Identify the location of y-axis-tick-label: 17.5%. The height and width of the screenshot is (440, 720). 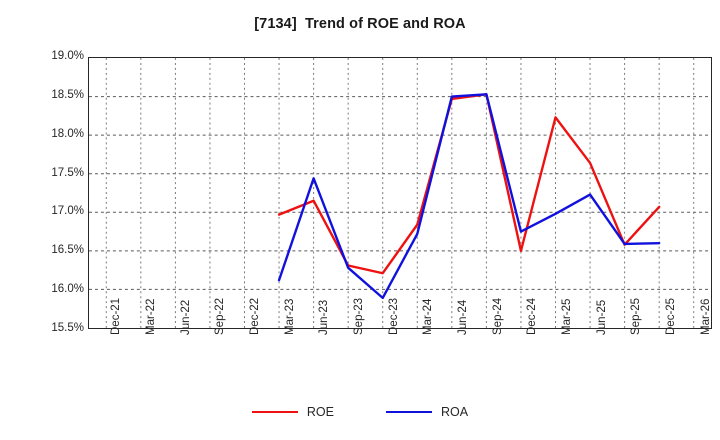
(67, 172).